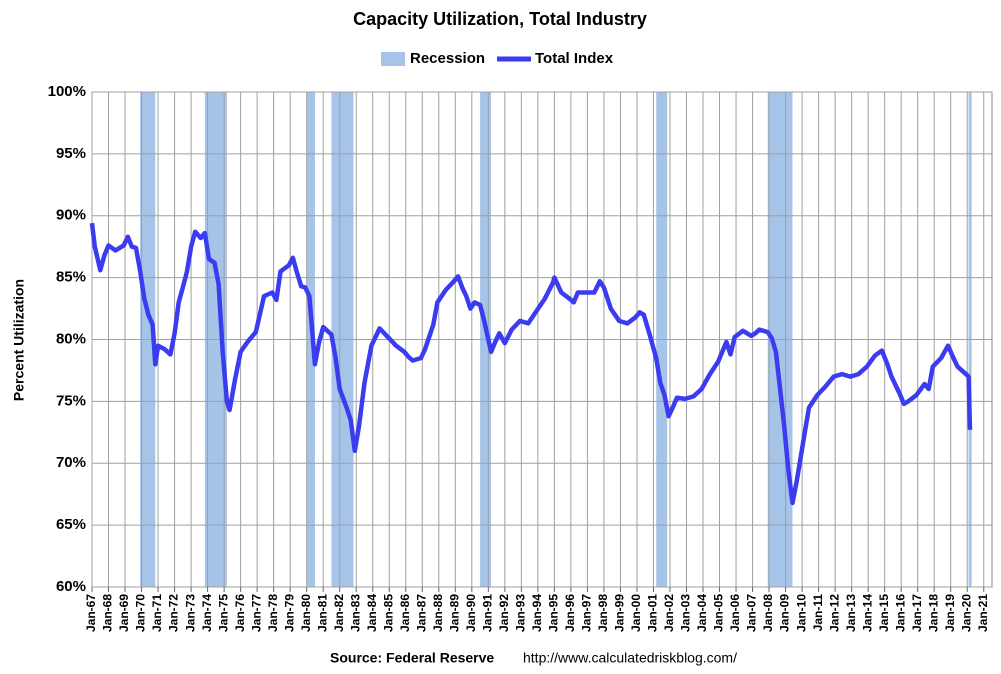 The width and height of the screenshot is (1001, 674). Describe the element at coordinates (71, 524) in the screenshot. I see `y-tick-label: 65%` at that location.